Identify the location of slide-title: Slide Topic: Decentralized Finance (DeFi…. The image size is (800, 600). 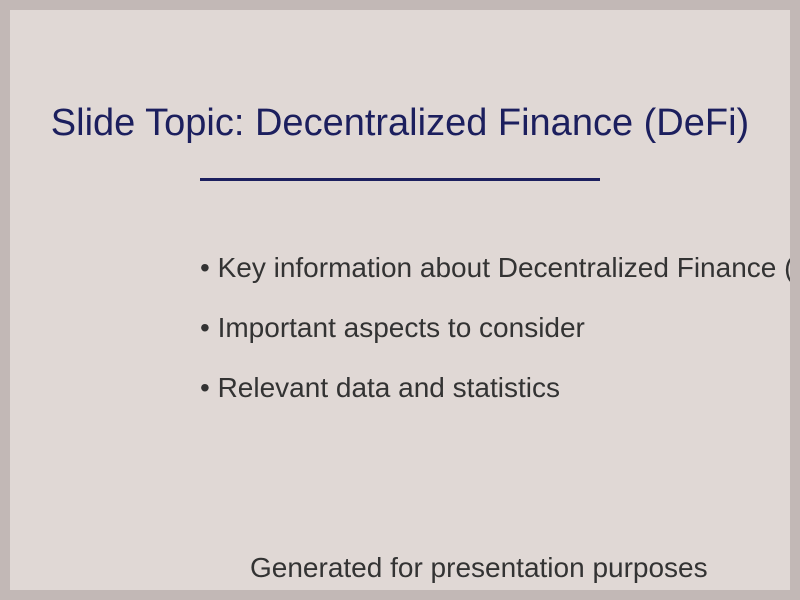
(400, 123).